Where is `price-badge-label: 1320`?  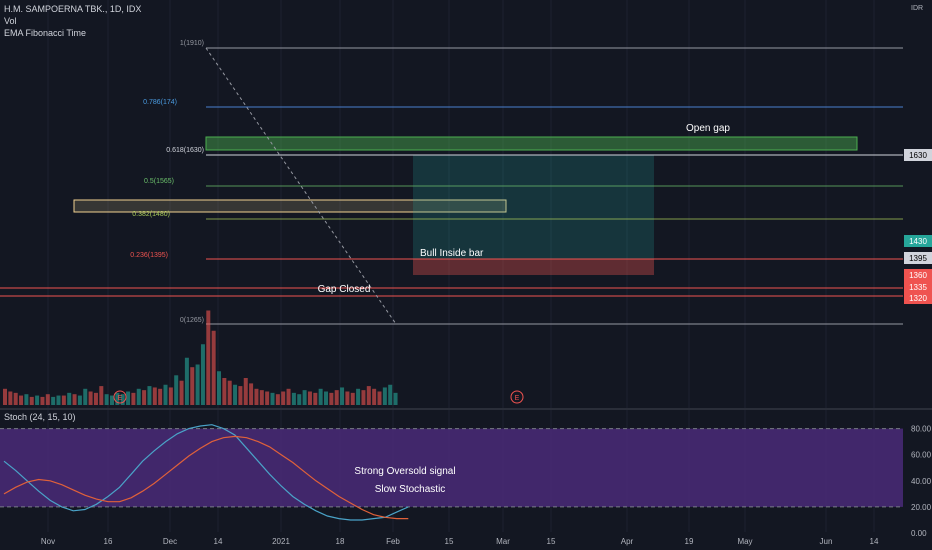
price-badge-label: 1320 is located at coordinates (918, 298).